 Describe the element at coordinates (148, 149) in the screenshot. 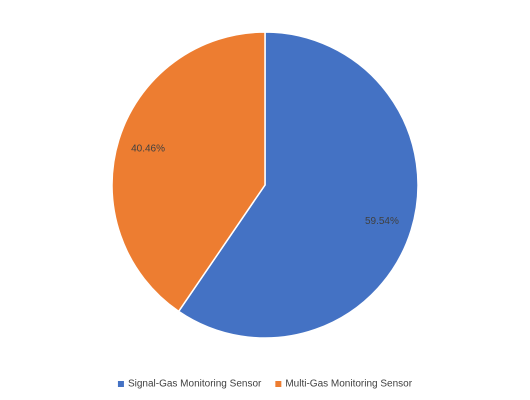

I see `data-label: 40.46%` at that location.